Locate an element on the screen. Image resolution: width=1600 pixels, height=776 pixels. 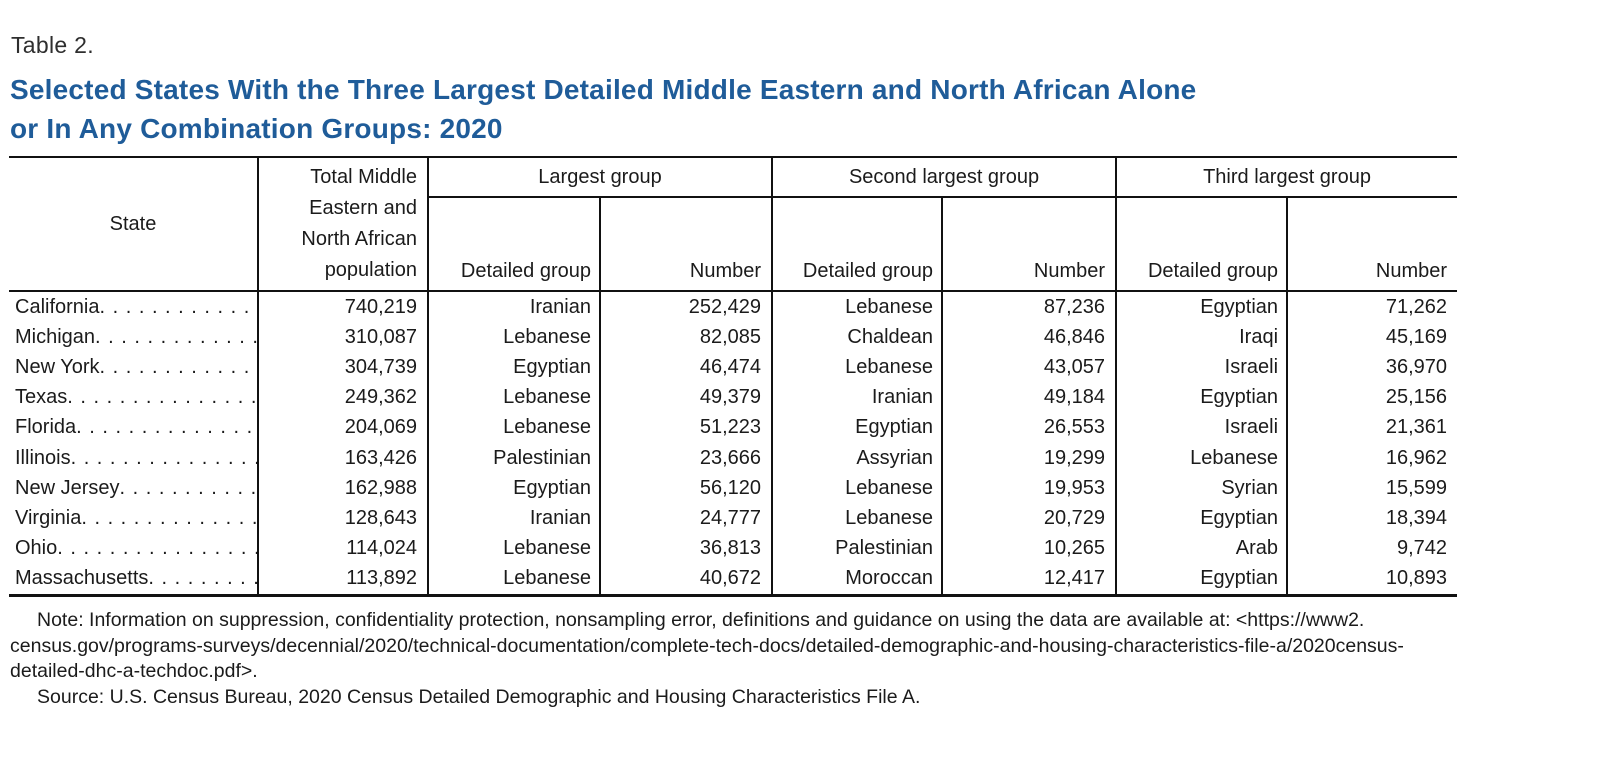
group-header-largest: Largest group is located at coordinates (601, 177).